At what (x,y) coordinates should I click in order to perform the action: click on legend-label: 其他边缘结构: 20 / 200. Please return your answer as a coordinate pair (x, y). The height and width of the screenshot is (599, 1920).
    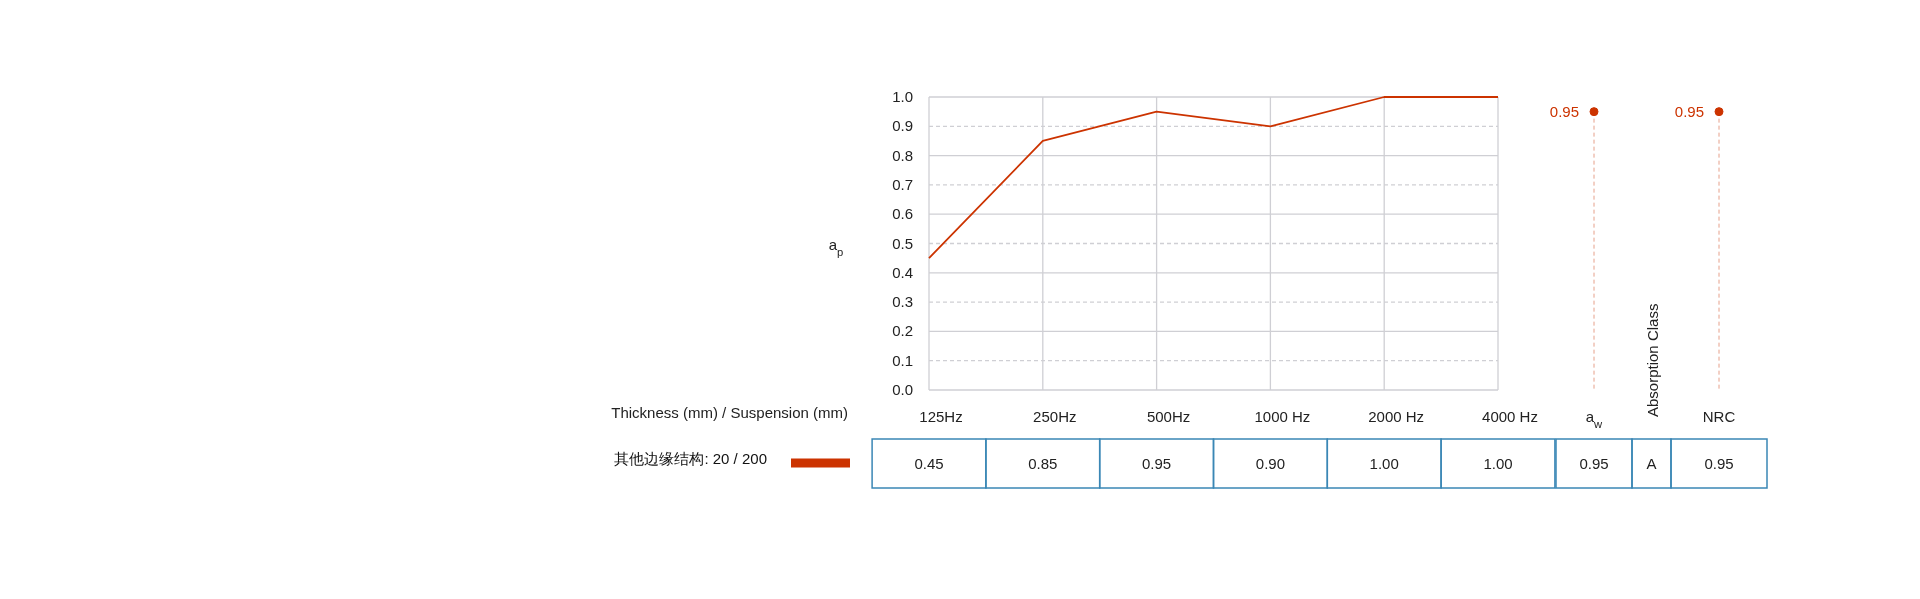
    Looking at the image, I should click on (690, 458).